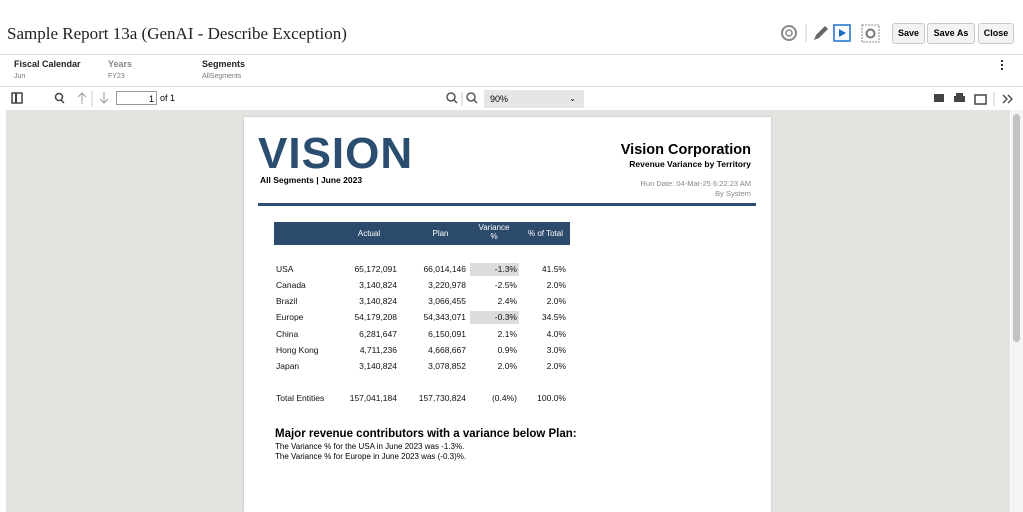 The image size is (1023, 512). Describe the element at coordinates (442, 398) in the screenshot. I see `table-cell: 157,730,824` at that location.